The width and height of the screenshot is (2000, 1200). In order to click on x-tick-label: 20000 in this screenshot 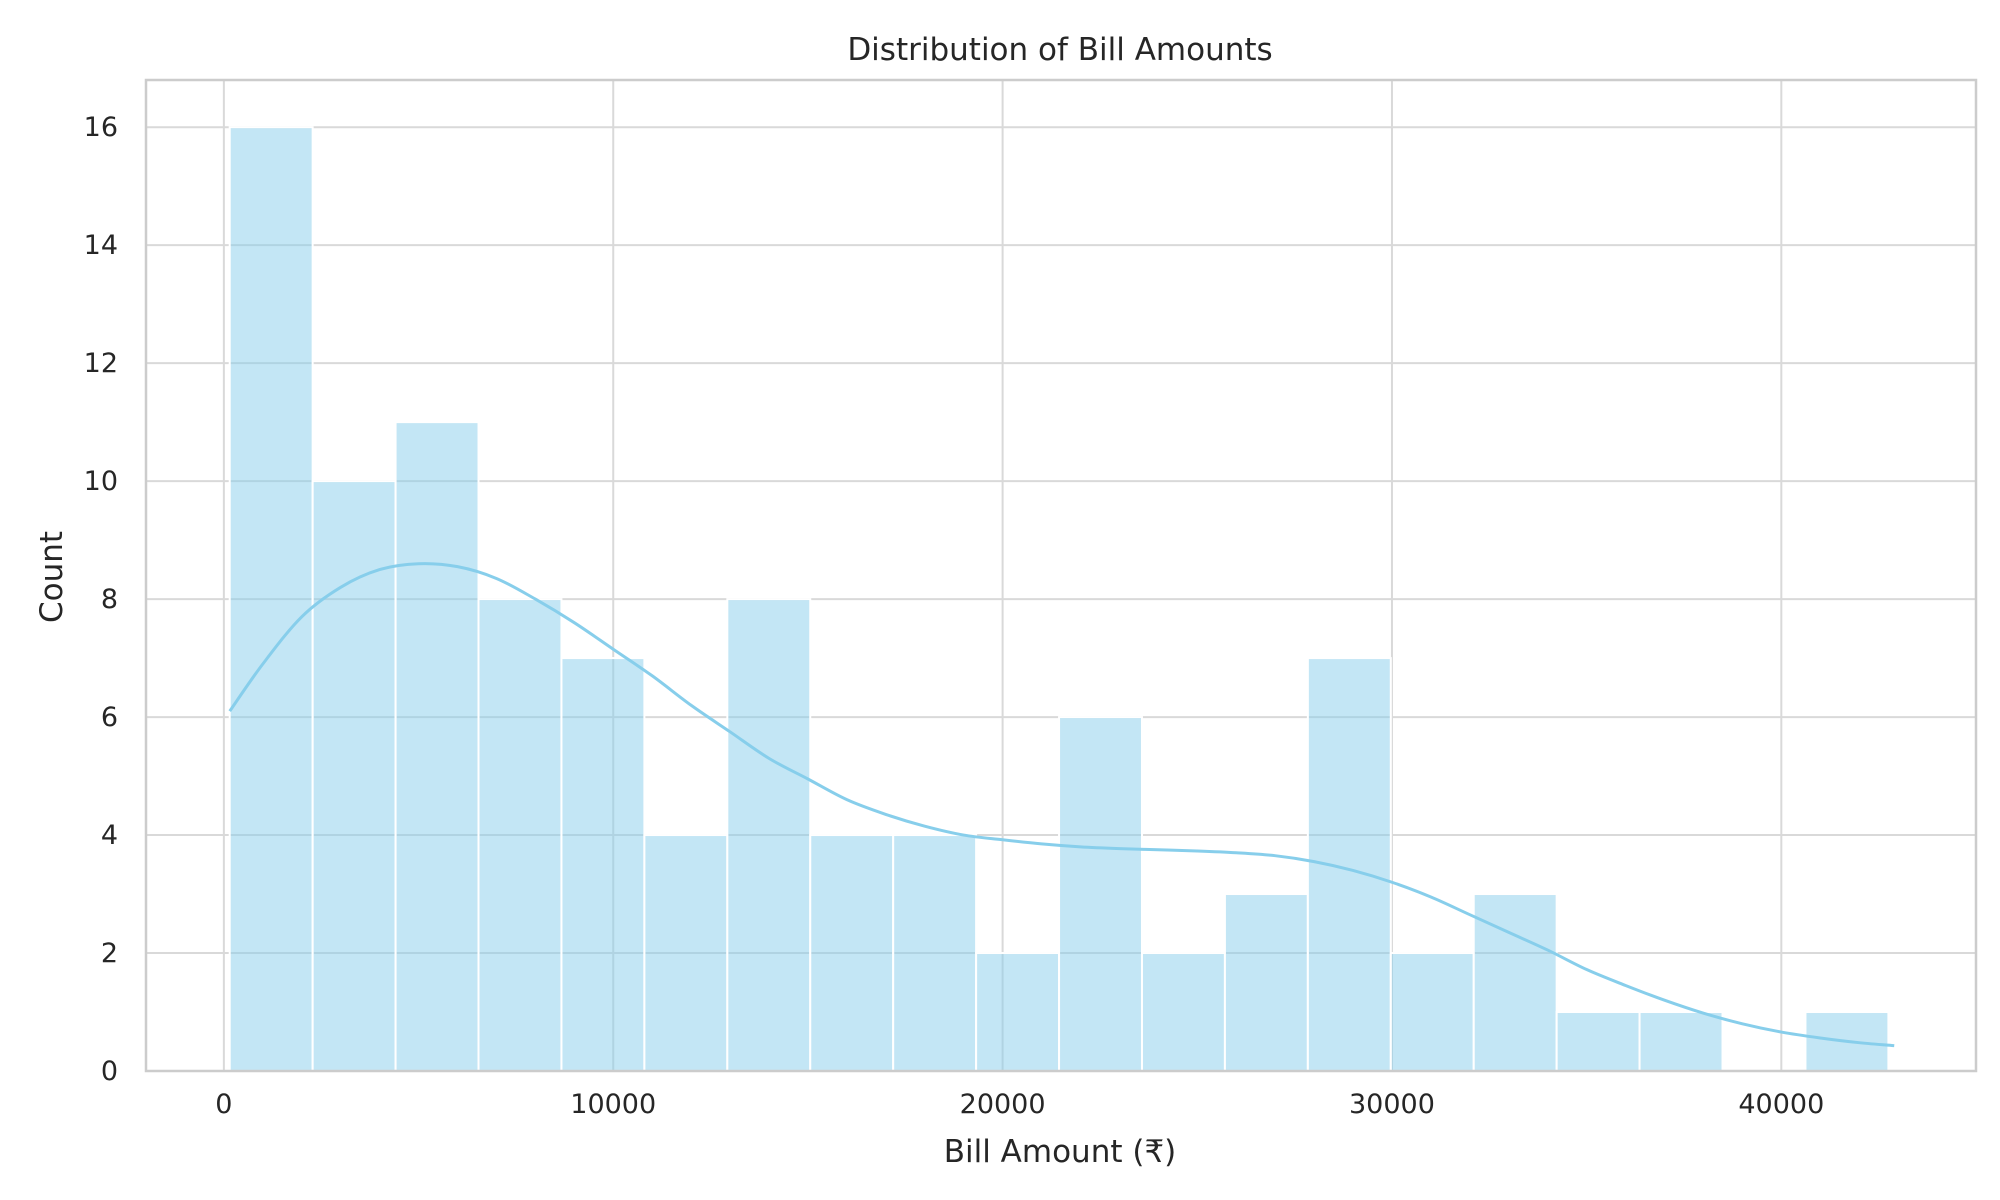, I will do `click(1003, 1104)`.